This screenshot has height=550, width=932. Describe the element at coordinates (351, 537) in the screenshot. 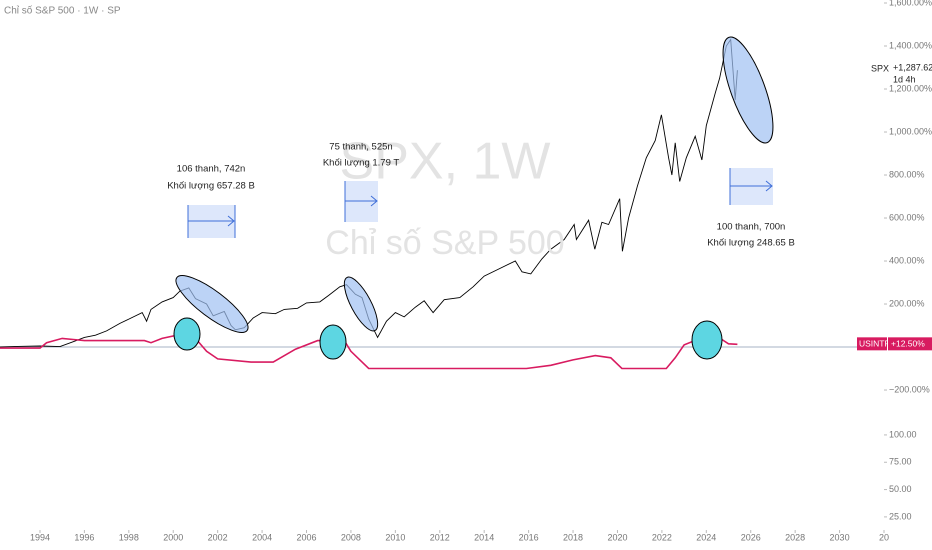

I see `x-tick-label: 2008` at that location.